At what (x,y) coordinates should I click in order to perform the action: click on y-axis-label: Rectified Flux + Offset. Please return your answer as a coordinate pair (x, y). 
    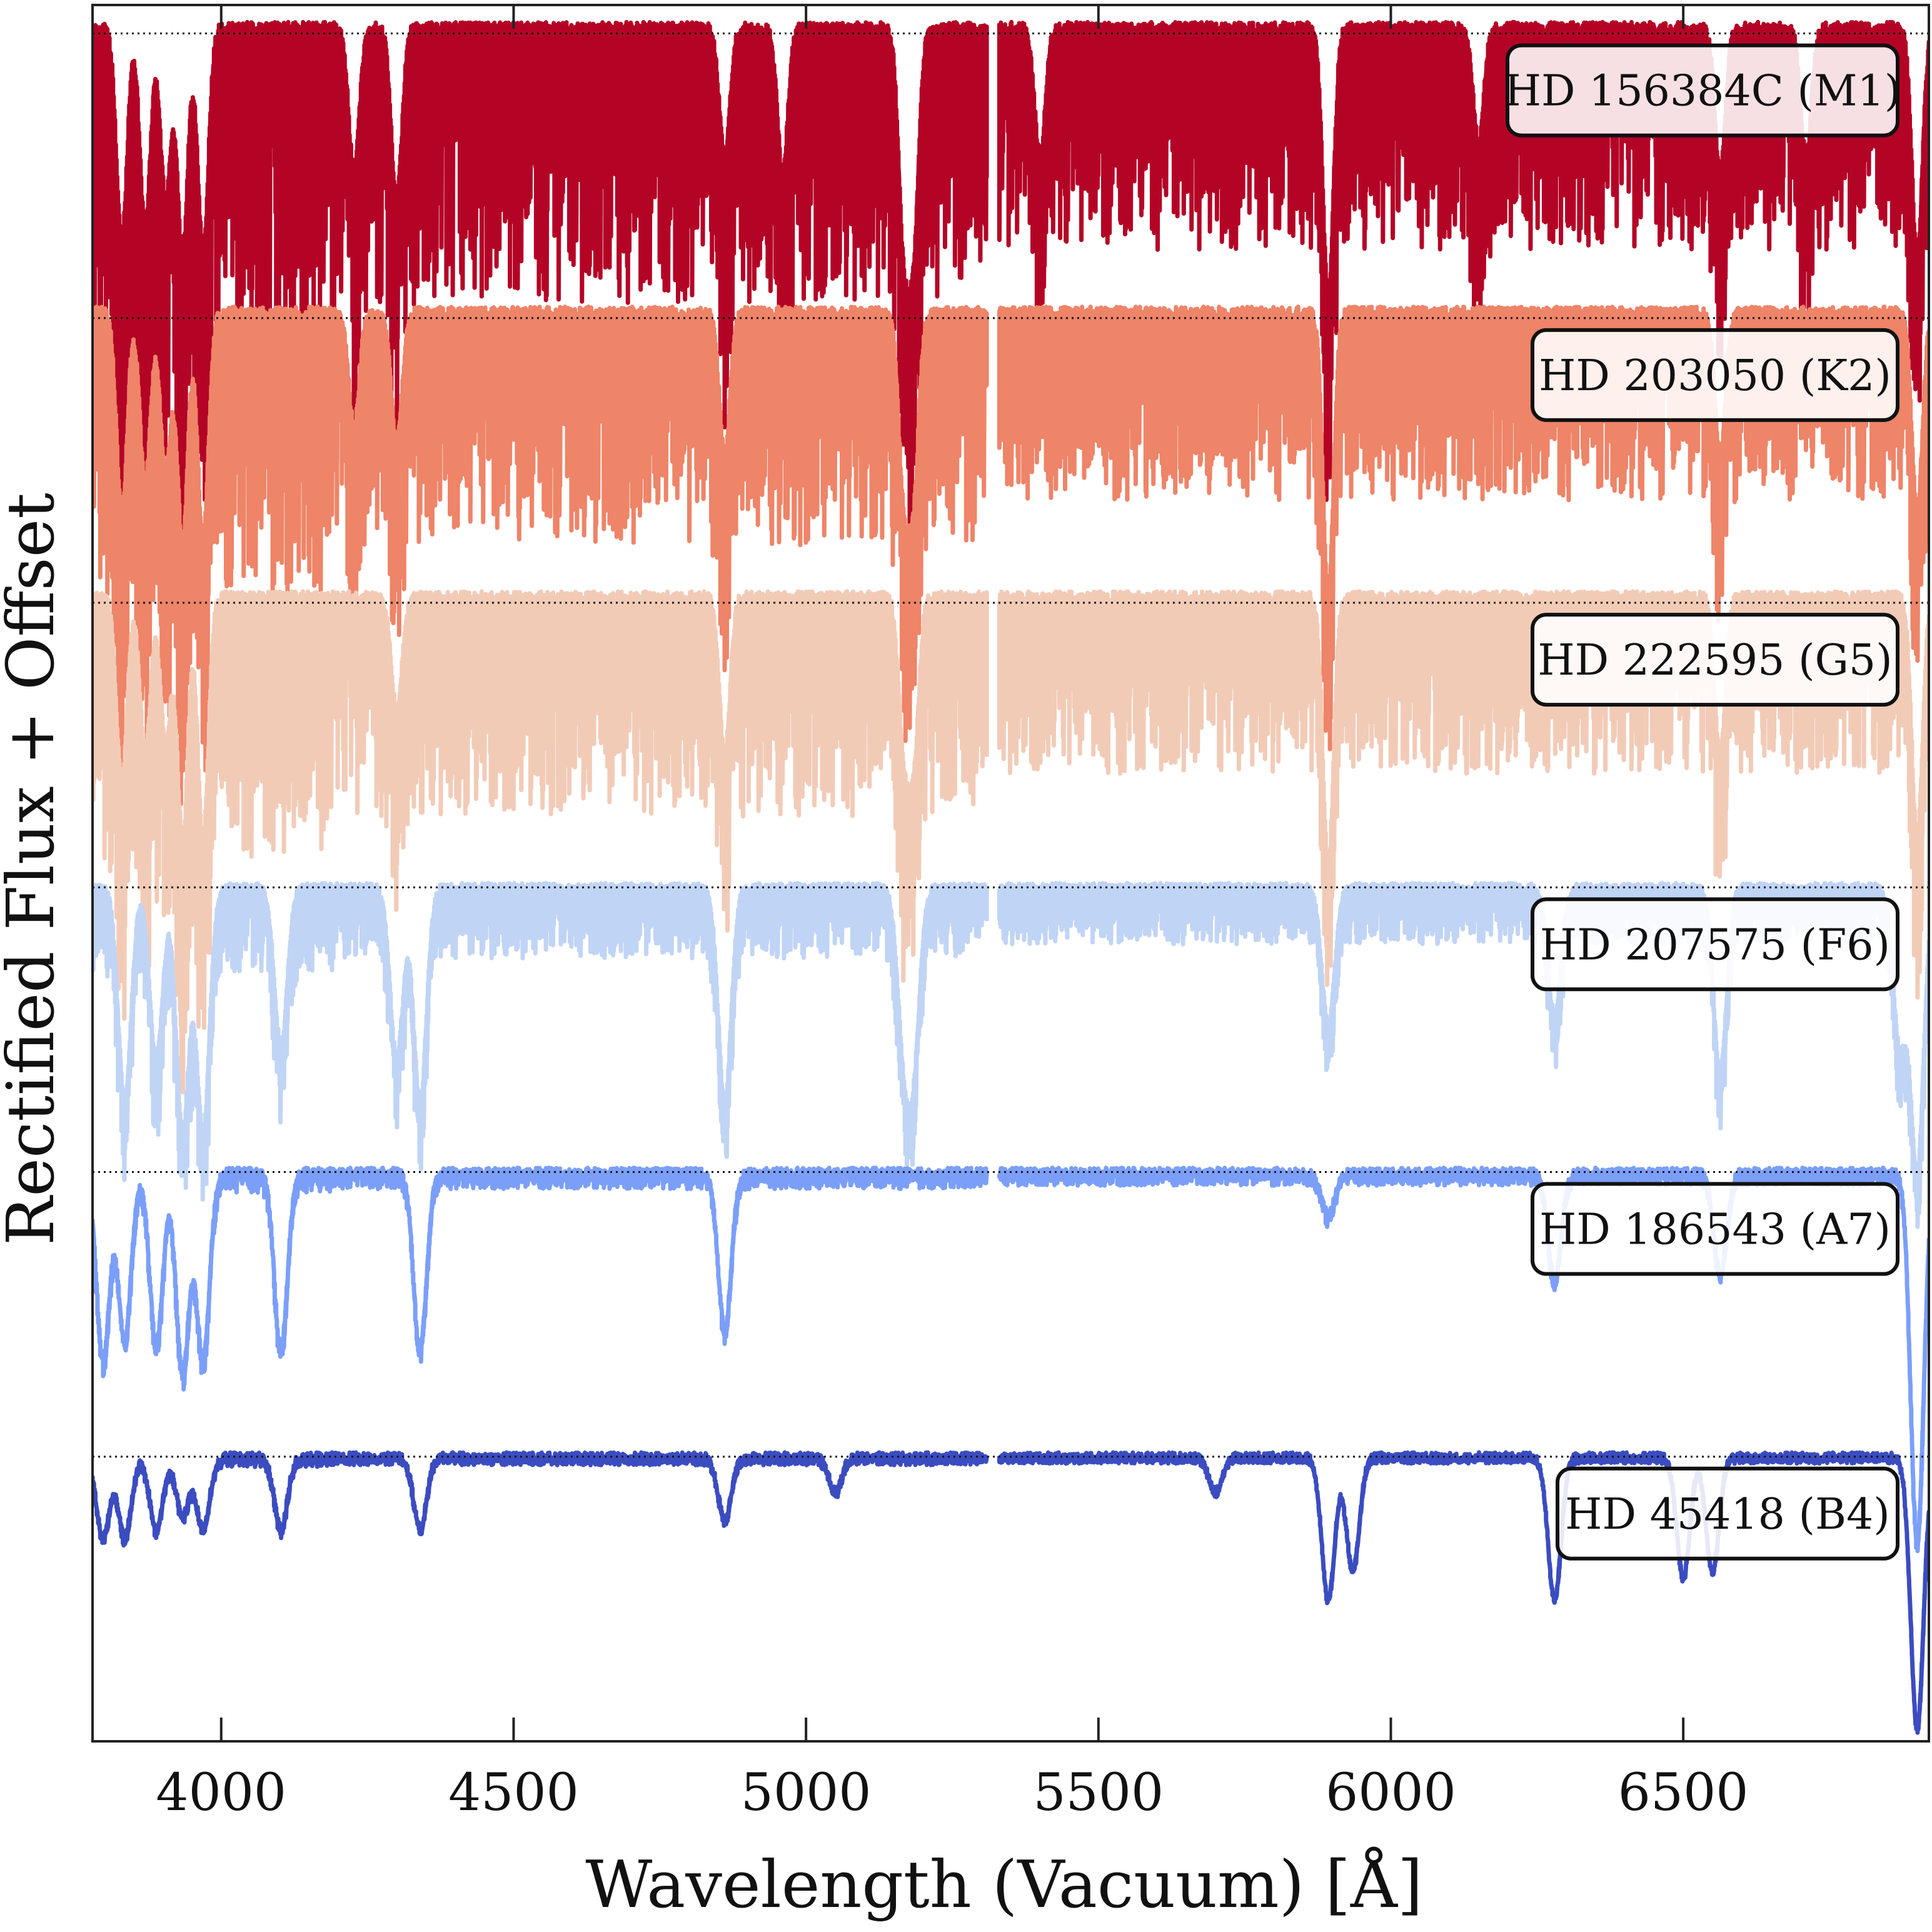
    Looking at the image, I should click on (34, 869).